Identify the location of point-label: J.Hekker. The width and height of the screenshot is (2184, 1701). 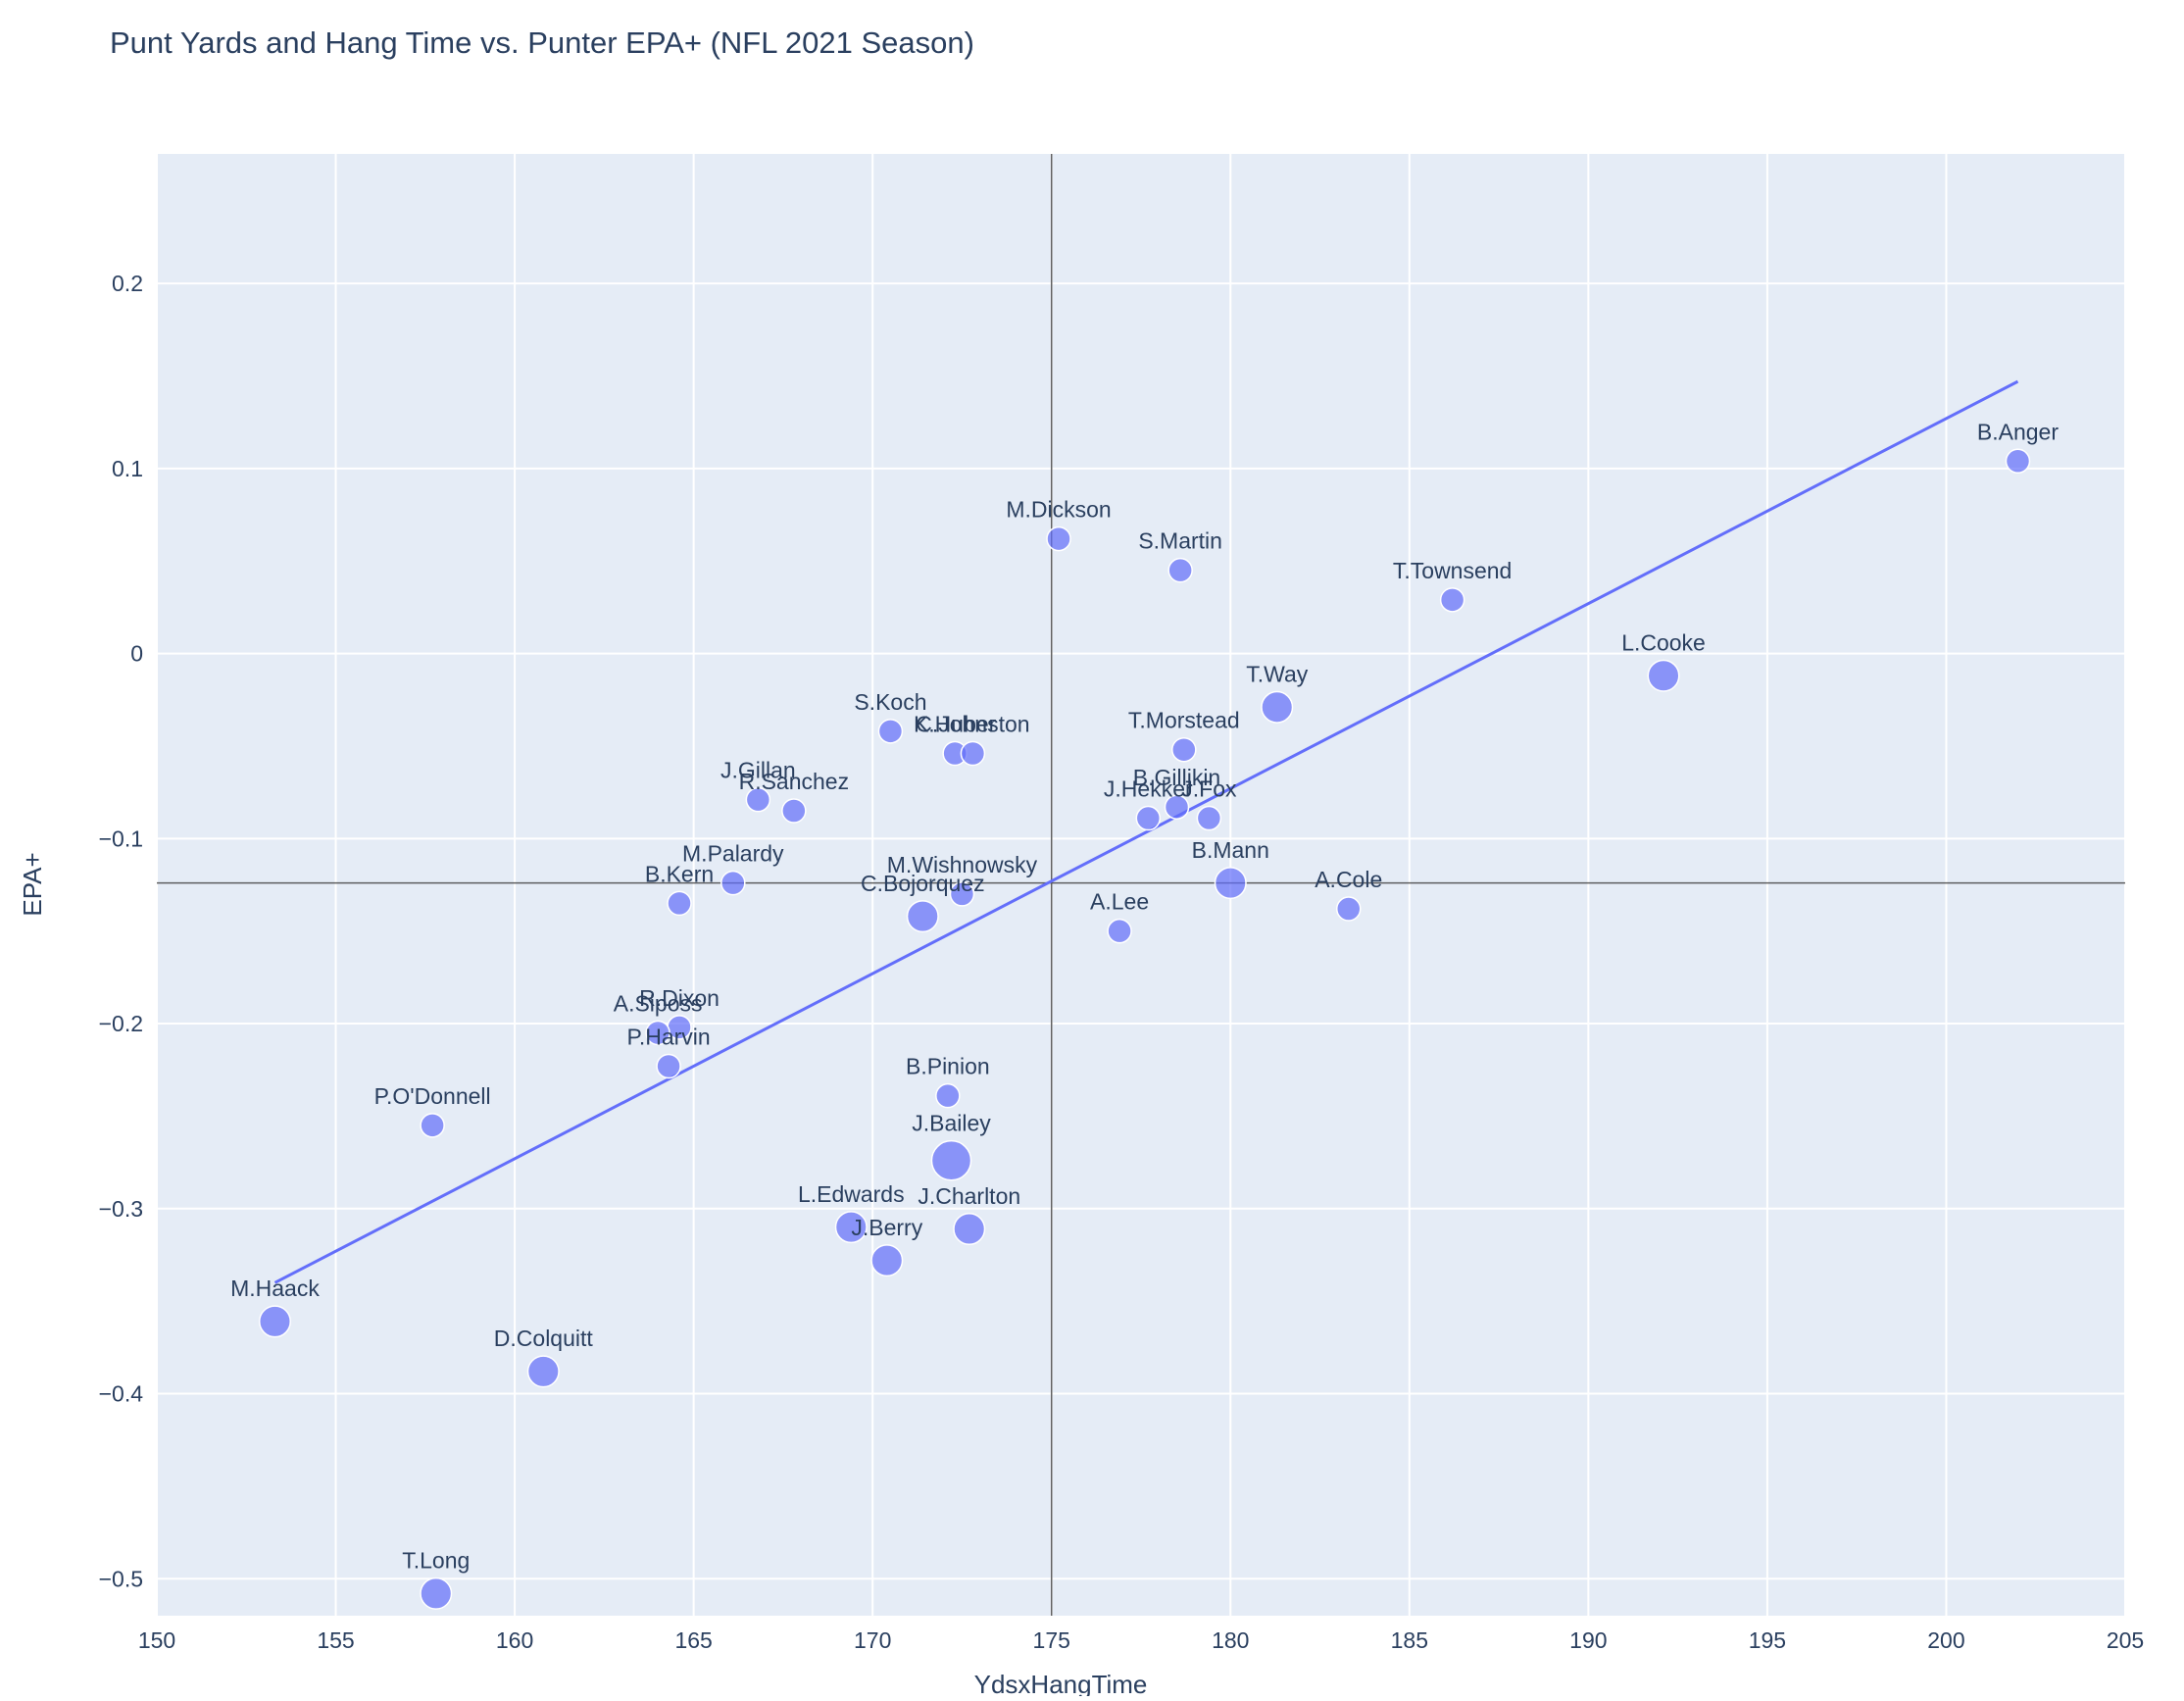
(1148, 789).